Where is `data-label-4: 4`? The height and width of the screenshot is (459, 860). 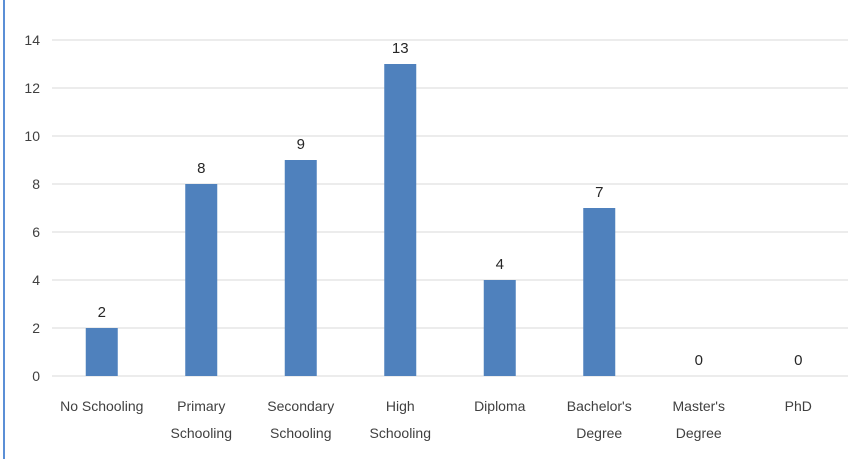
data-label-4: 4 is located at coordinates (500, 264).